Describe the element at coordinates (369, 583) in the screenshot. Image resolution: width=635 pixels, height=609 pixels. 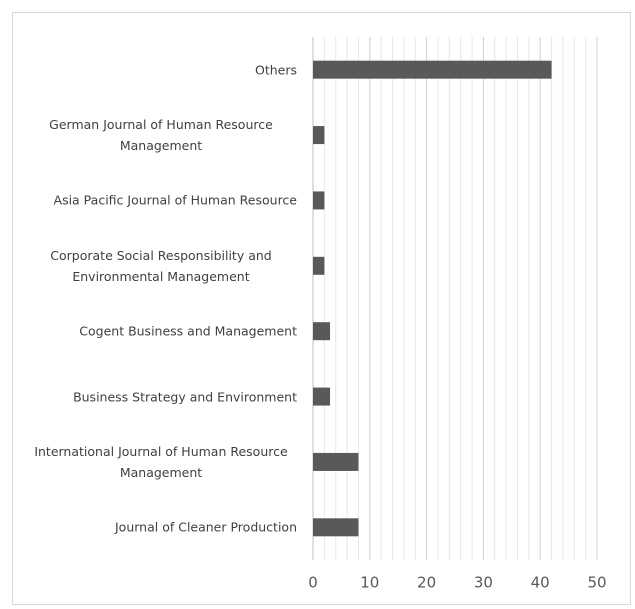
I see `x-tick-label: 10` at that location.